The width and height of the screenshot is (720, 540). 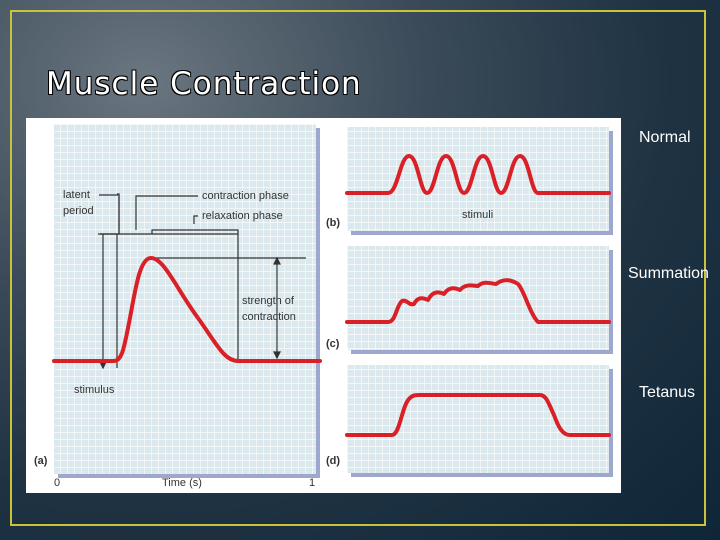 What do you see at coordinates (41, 461) in the screenshot?
I see `panel-a-tag: (a)` at bounding box center [41, 461].